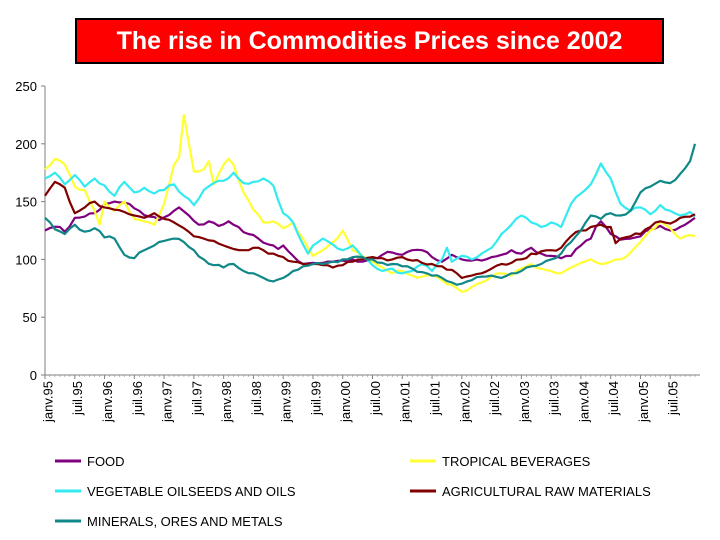 This screenshot has width=720, height=540. What do you see at coordinates (107, 402) in the screenshot?
I see `x-tick-label: janv.96` at bounding box center [107, 402].